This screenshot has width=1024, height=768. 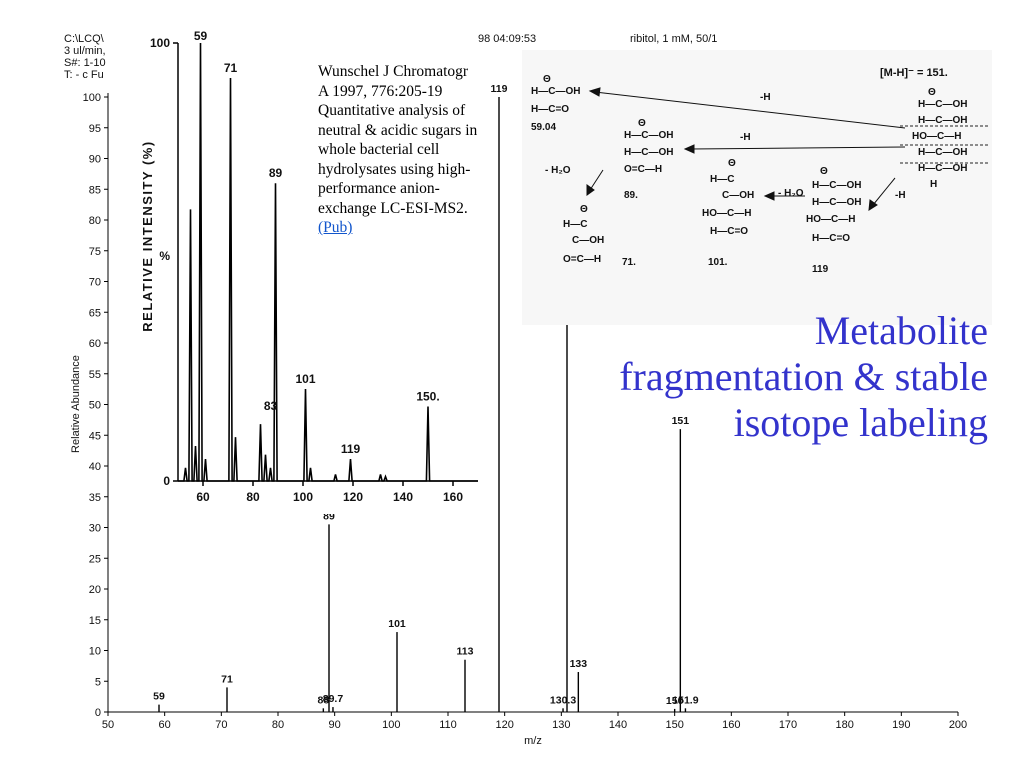 What do you see at coordinates (648, 159) in the screenshot?
I see `structure-89: Θ H—C—OH H—C—OH O=C—H 89.` at bounding box center [648, 159].